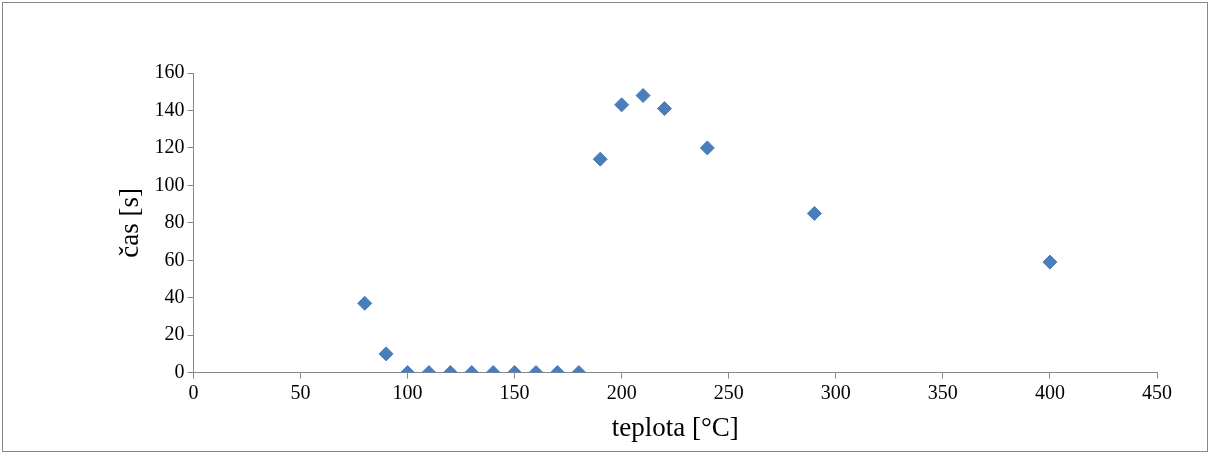  What do you see at coordinates (169, 146) in the screenshot?
I see `y-tick-label: 120` at bounding box center [169, 146].